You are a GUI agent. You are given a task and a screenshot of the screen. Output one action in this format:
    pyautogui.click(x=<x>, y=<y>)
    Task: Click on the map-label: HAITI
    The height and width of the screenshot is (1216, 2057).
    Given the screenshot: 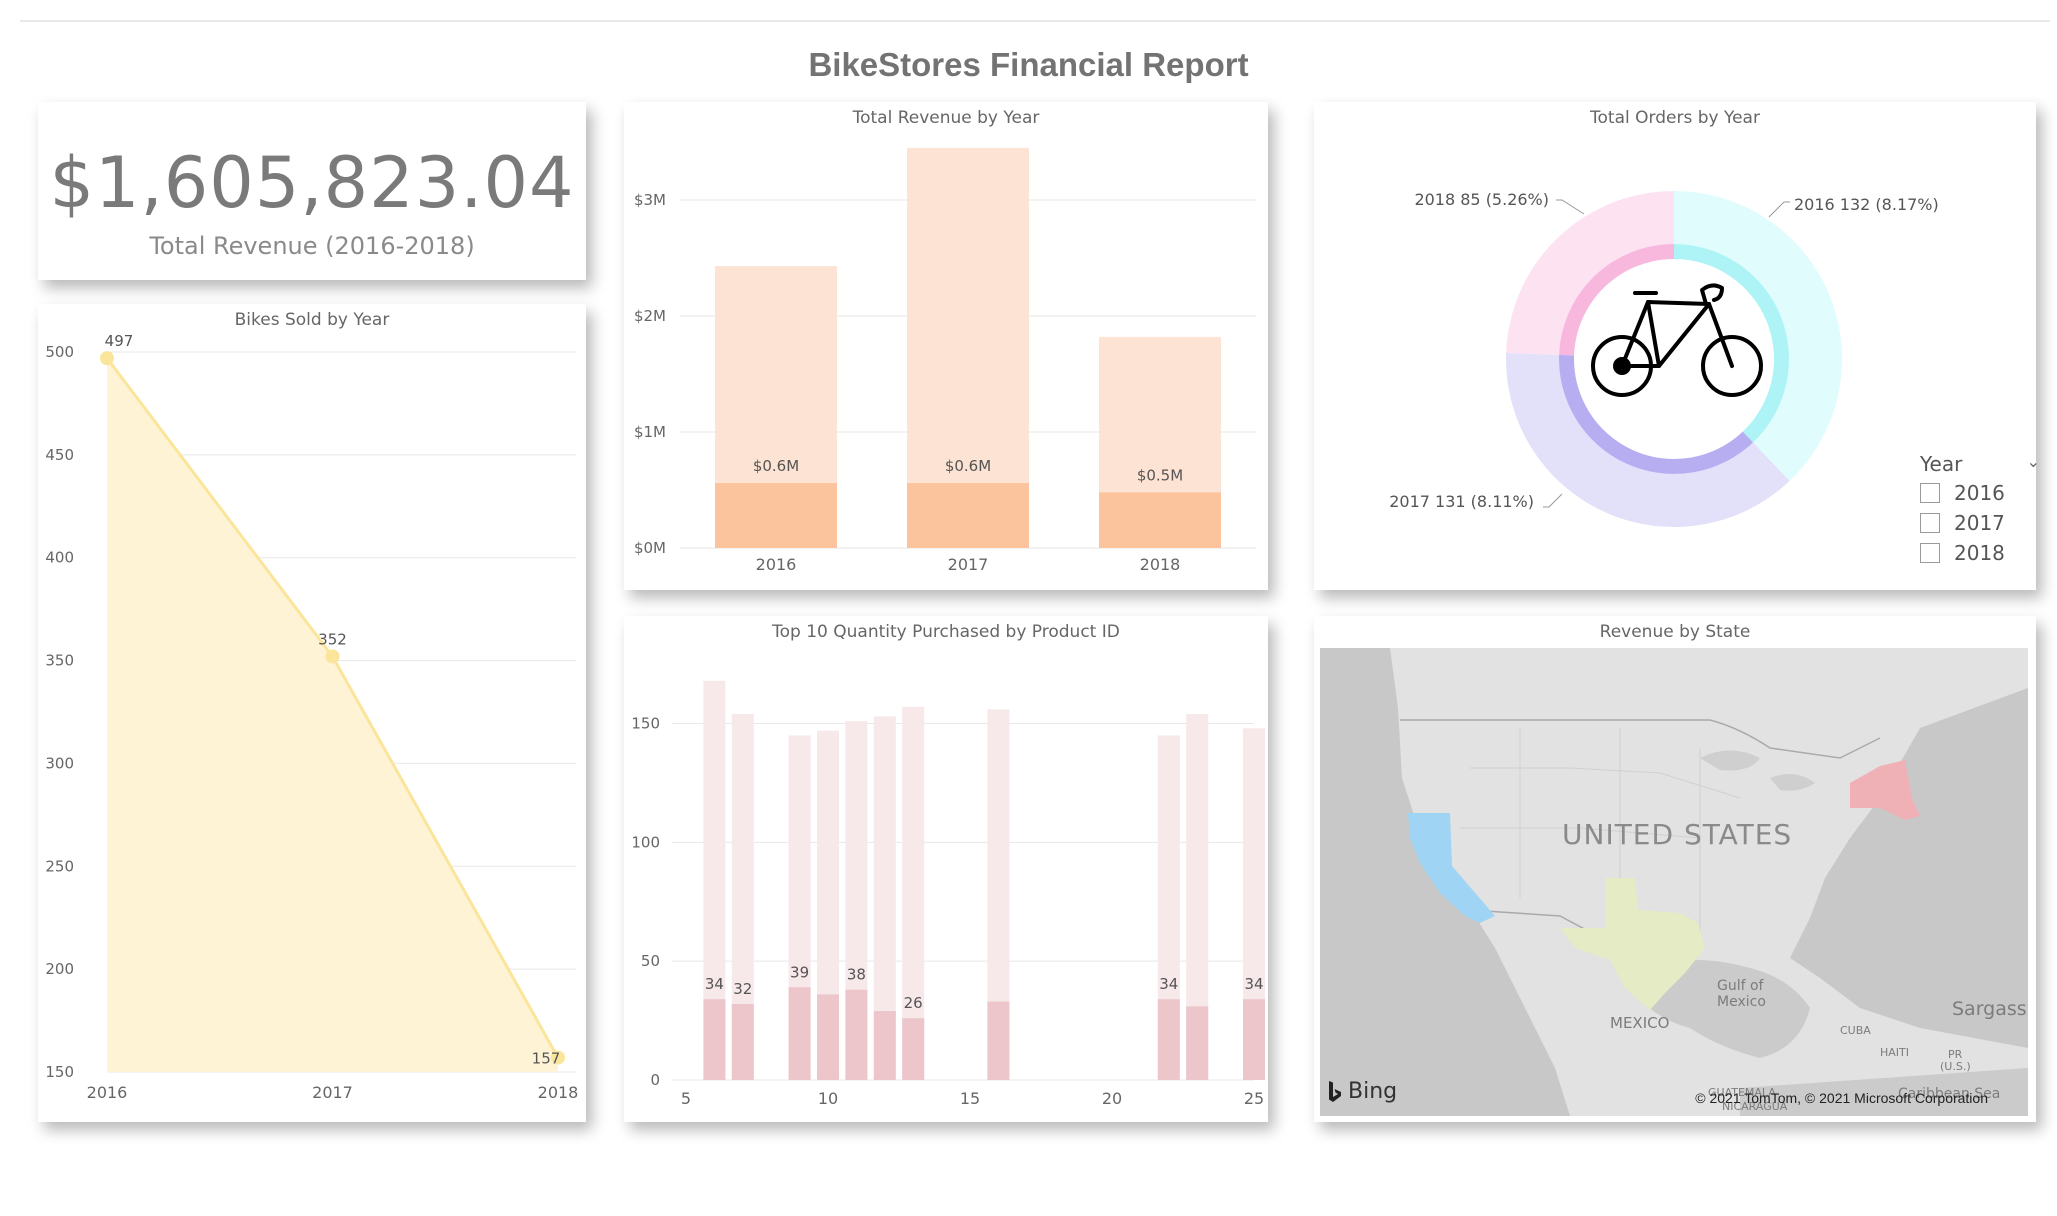 What is the action you would take?
    pyautogui.click(x=1895, y=1052)
    